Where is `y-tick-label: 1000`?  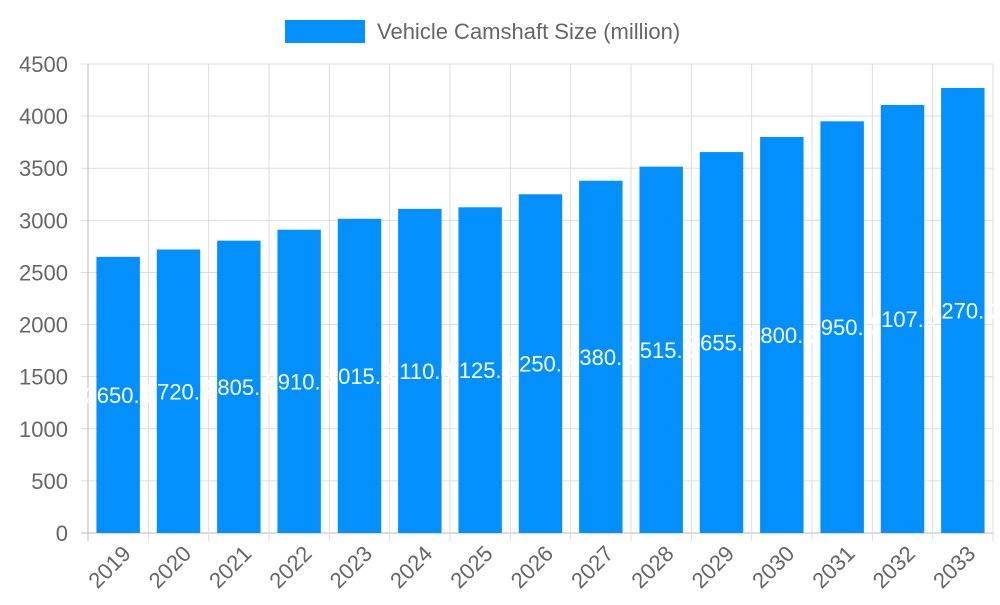 y-tick-label: 1000 is located at coordinates (43, 429).